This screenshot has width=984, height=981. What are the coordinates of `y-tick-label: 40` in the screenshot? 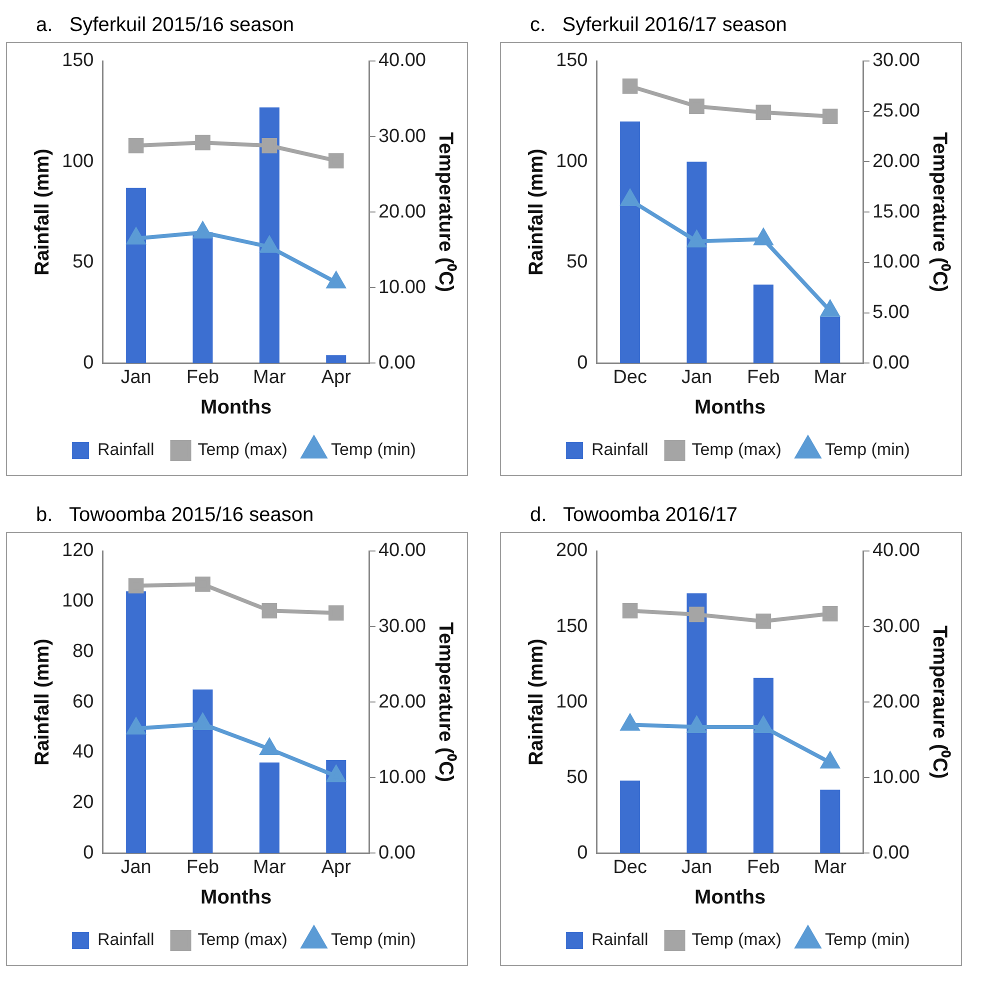 It's located at (83, 752).